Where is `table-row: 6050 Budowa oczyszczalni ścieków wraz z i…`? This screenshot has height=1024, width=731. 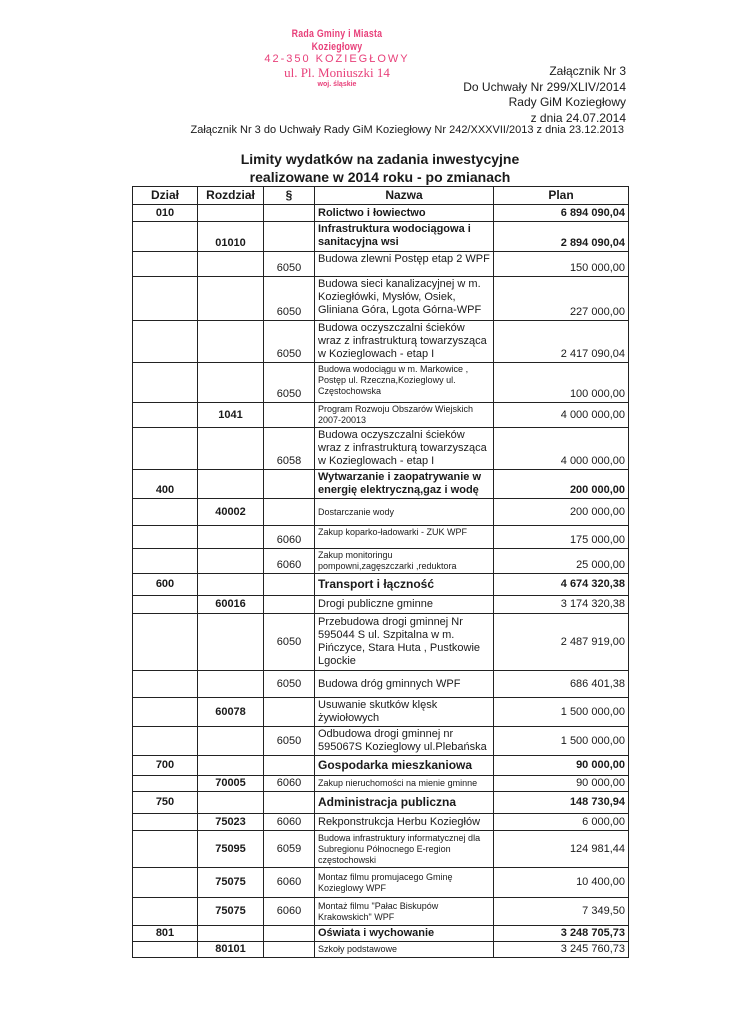 table-row: 6050 Budowa oczyszczalni ścieków wraz z i… is located at coordinates (380, 341).